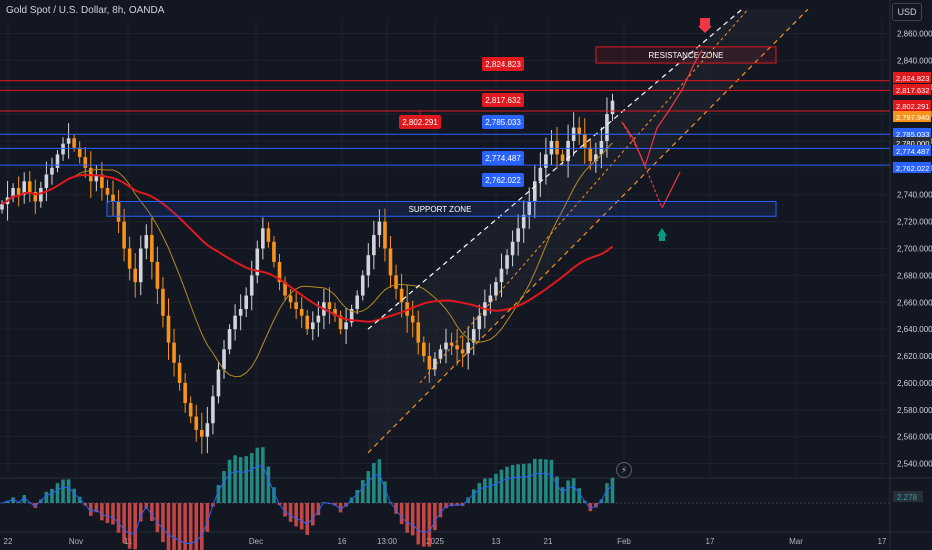  Describe the element at coordinates (642, 165) in the screenshot. I see `bearish-projection-path` at that location.